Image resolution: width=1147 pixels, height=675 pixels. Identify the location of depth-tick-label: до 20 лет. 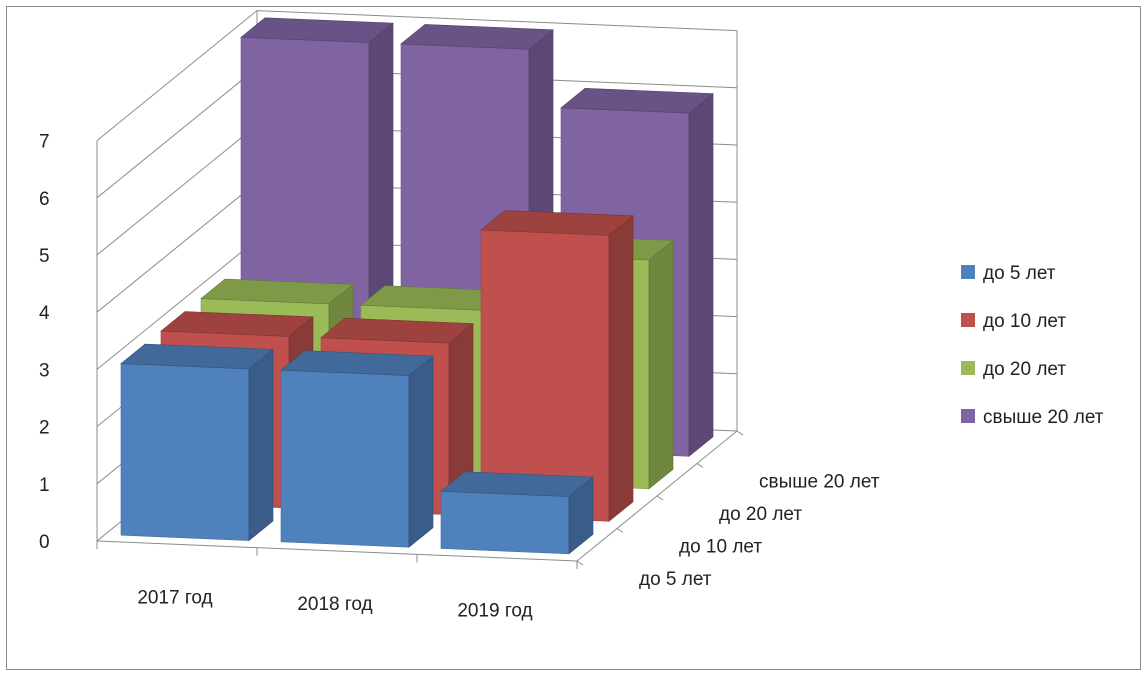
(760, 514).